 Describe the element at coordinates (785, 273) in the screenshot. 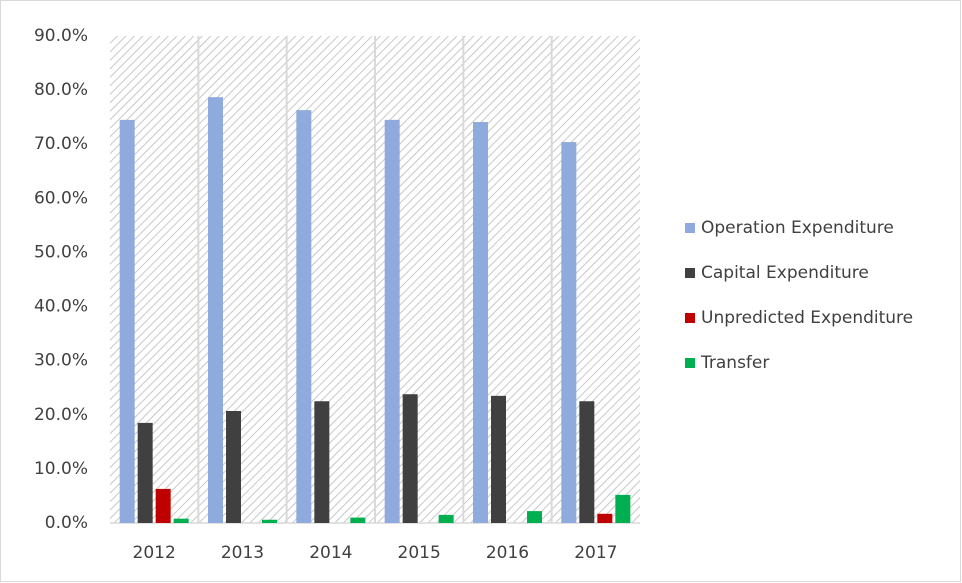

I see `legend-label: Capital Expenditure` at that location.